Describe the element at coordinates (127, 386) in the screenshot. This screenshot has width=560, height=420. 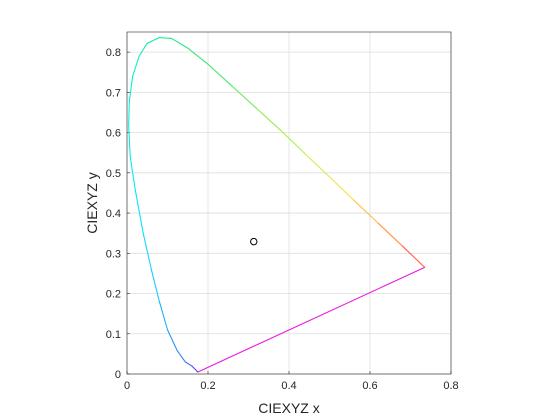
I see `x-tick-label: 0` at that location.